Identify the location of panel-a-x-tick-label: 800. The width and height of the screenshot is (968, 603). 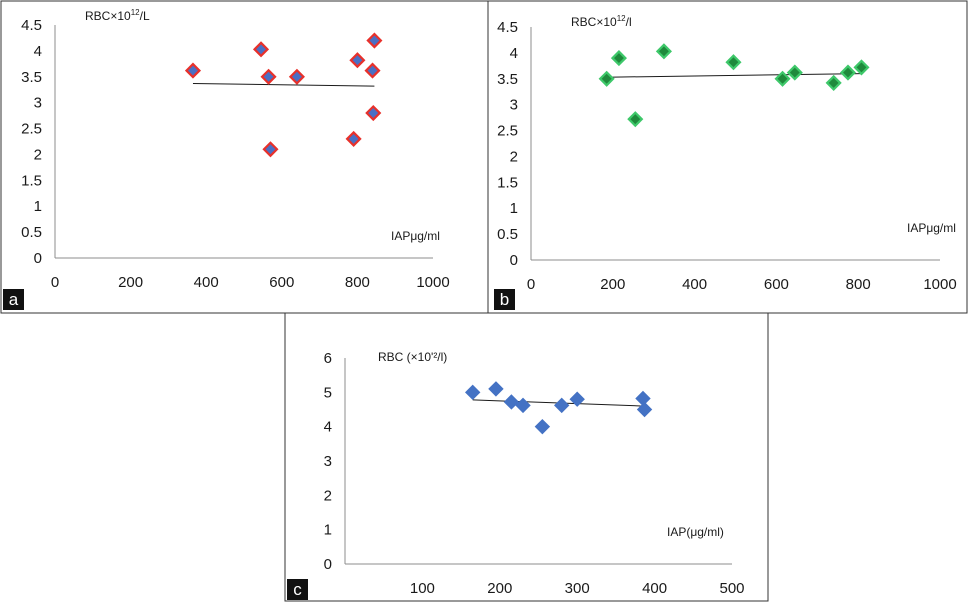
(357, 282).